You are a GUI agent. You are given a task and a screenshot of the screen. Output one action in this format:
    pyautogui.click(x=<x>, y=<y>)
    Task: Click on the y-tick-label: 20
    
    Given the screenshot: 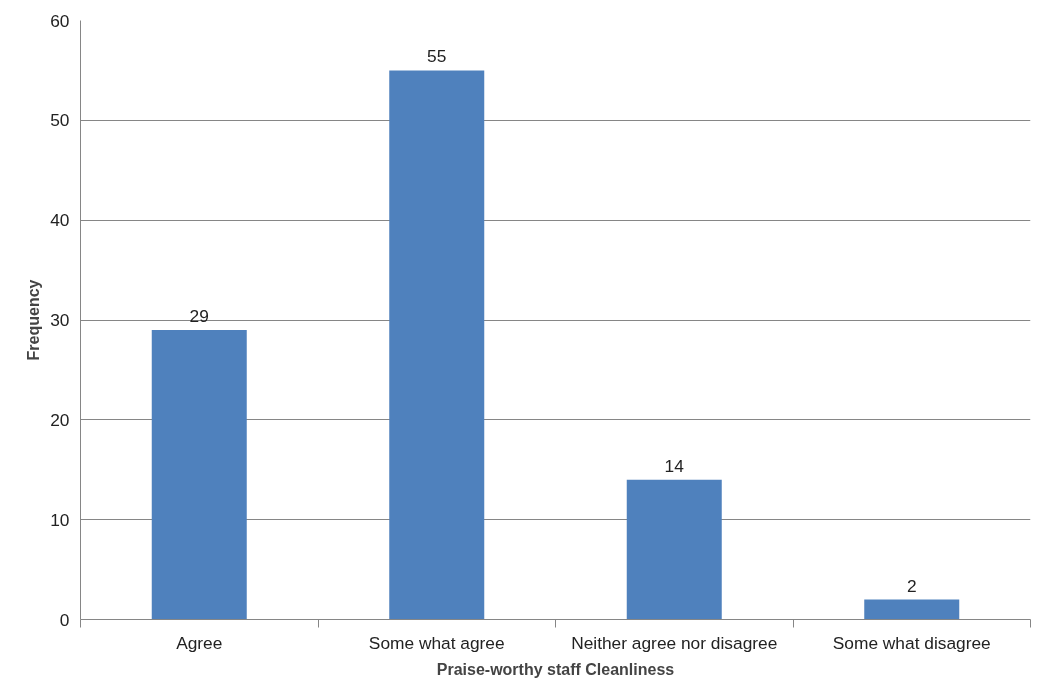 What is the action you would take?
    pyautogui.click(x=60, y=419)
    